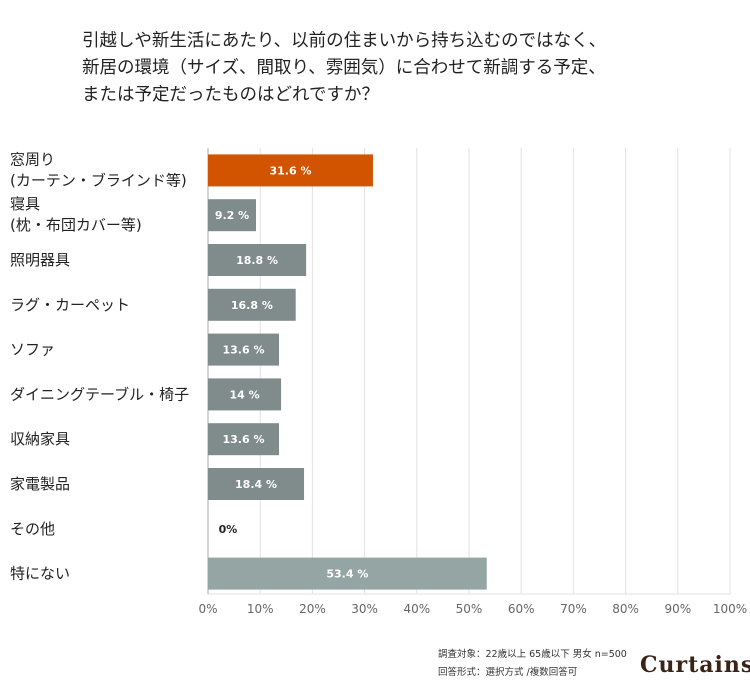 This screenshot has width=750, height=690. Describe the element at coordinates (260, 609) in the screenshot. I see `x-tick-label: 10%` at that location.